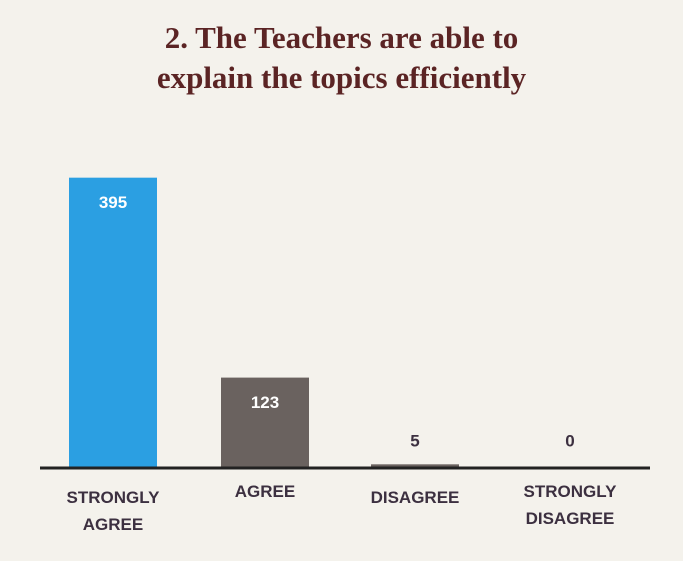  I want to click on x-tick-label: STRONGLY DISAGREE, so click(570, 505).